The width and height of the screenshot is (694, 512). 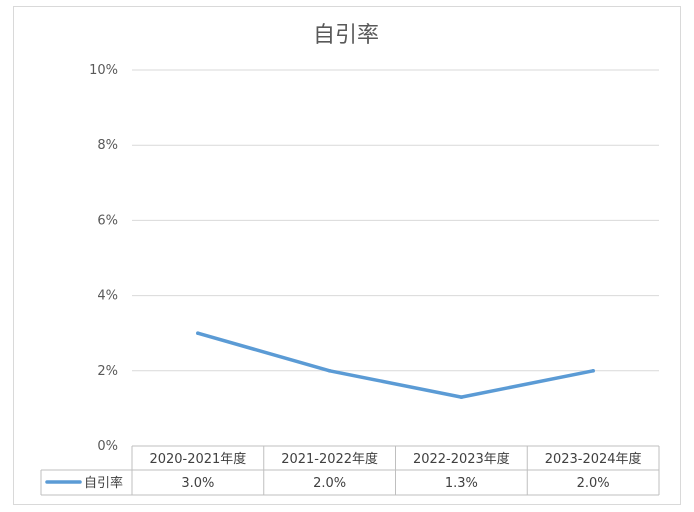 What do you see at coordinates (103, 70) in the screenshot?
I see `y-tick-label: 10%` at bounding box center [103, 70].